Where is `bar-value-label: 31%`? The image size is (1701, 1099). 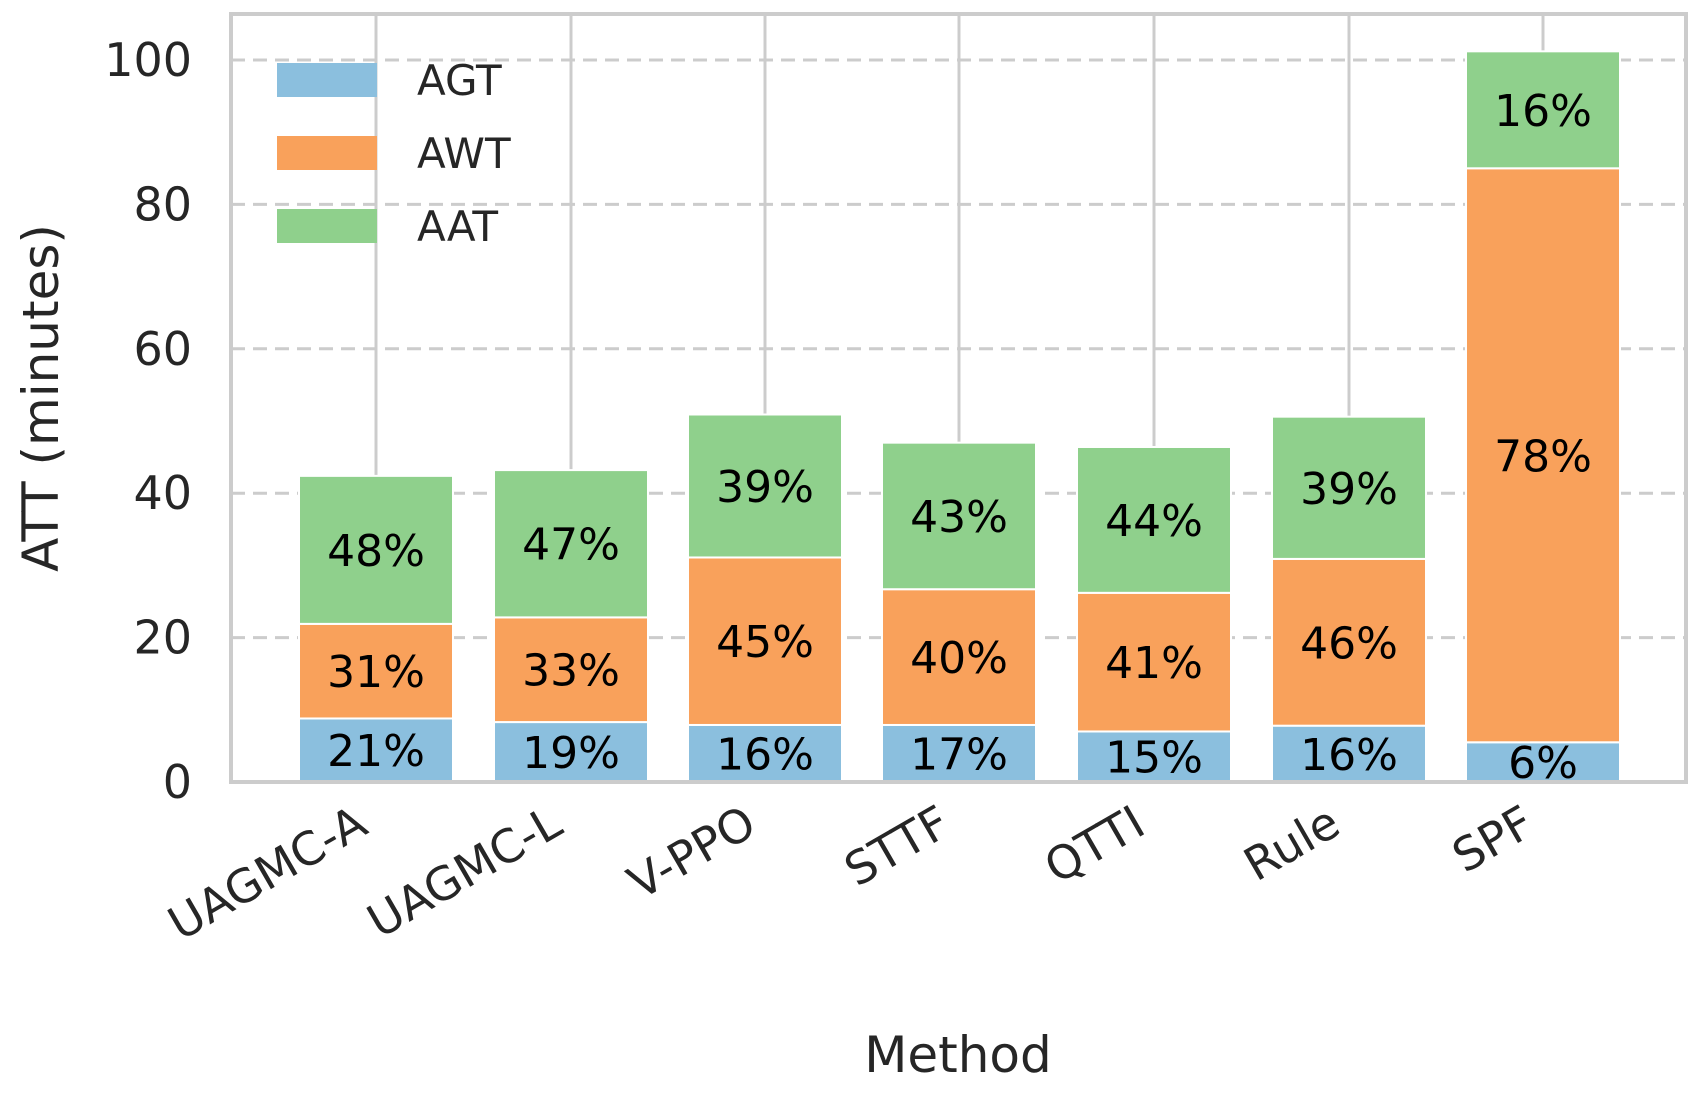 bar-value-label: 31% is located at coordinates (376, 672).